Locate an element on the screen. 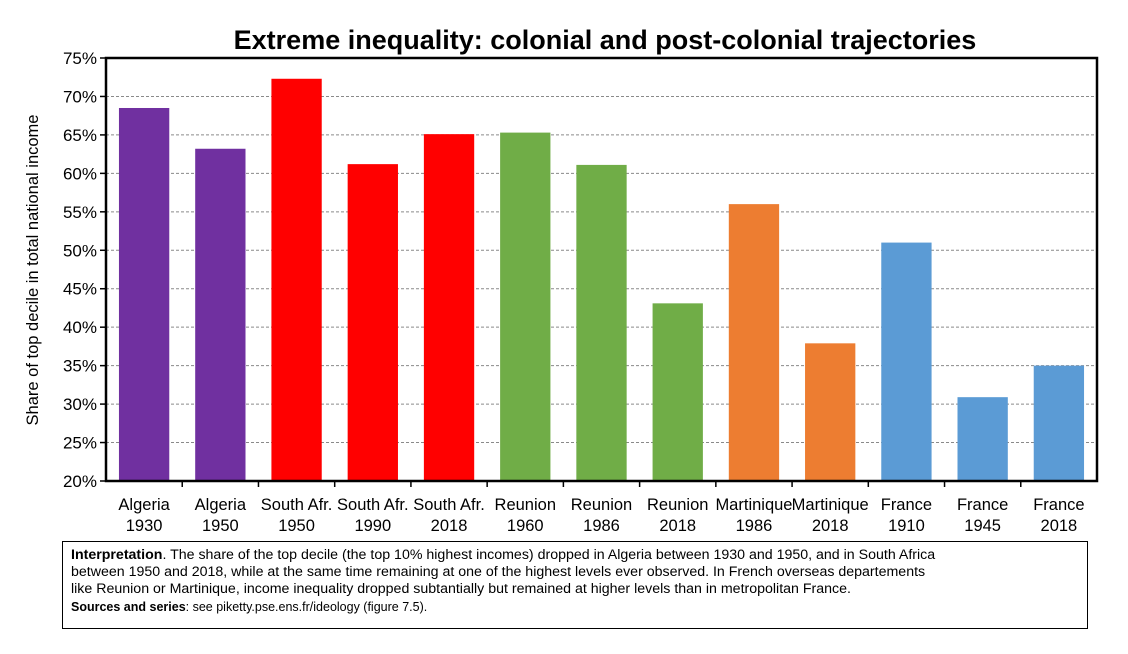 This screenshot has height=654, width=1128. y-tick-label: 35% is located at coordinates (80, 366).